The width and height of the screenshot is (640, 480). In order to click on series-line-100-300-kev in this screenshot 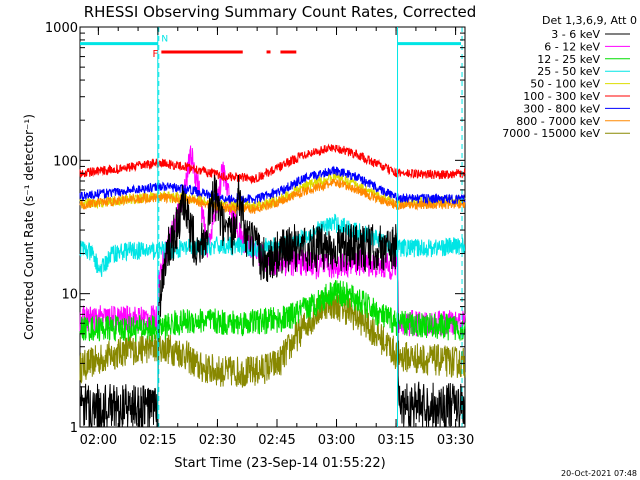, I will do `click(272, 164)`.